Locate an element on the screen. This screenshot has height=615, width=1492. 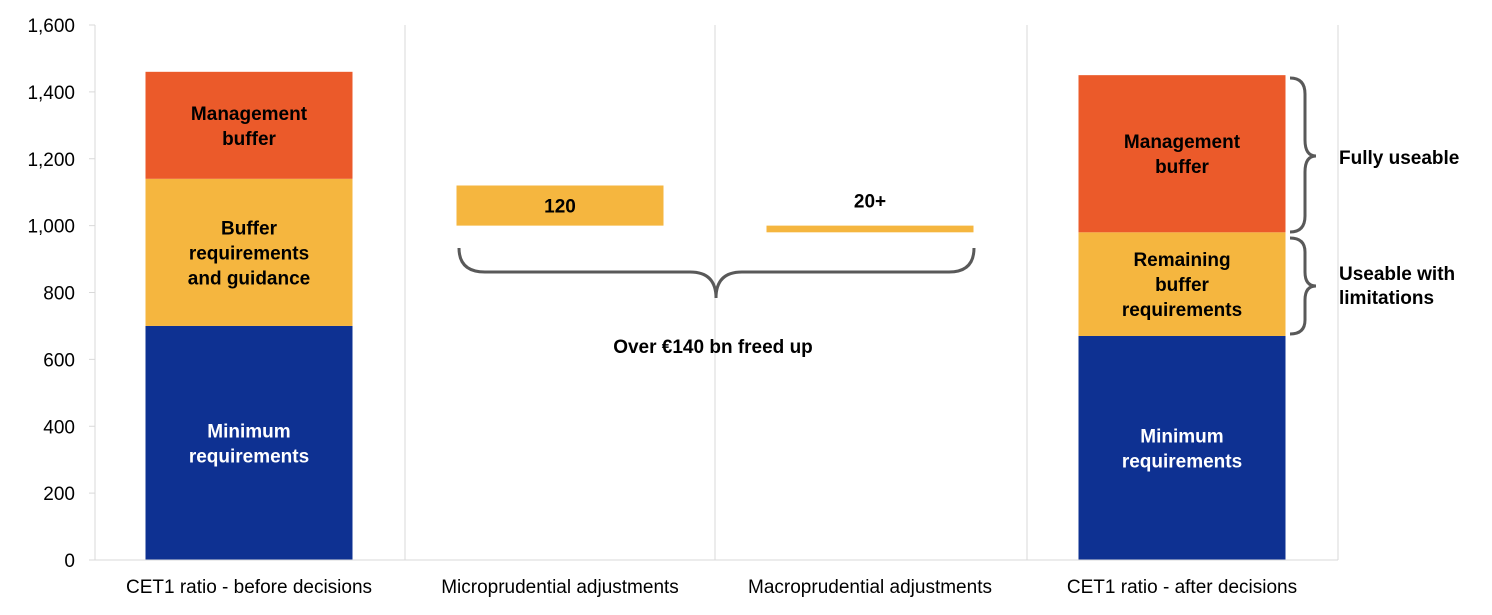
bar-segment-label: Remaining buffer requirements is located at coordinates (1182, 285).